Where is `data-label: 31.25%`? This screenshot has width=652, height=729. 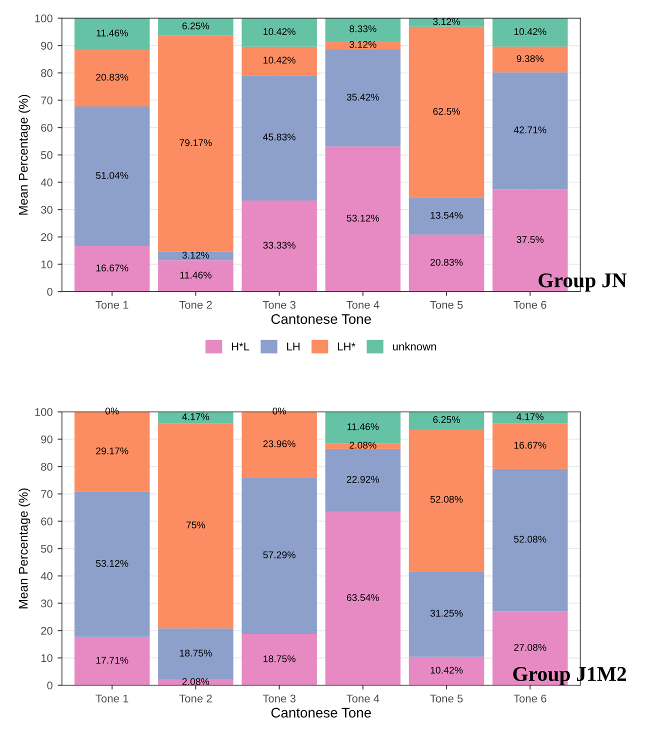
data-label: 31.25% is located at coordinates (446, 613).